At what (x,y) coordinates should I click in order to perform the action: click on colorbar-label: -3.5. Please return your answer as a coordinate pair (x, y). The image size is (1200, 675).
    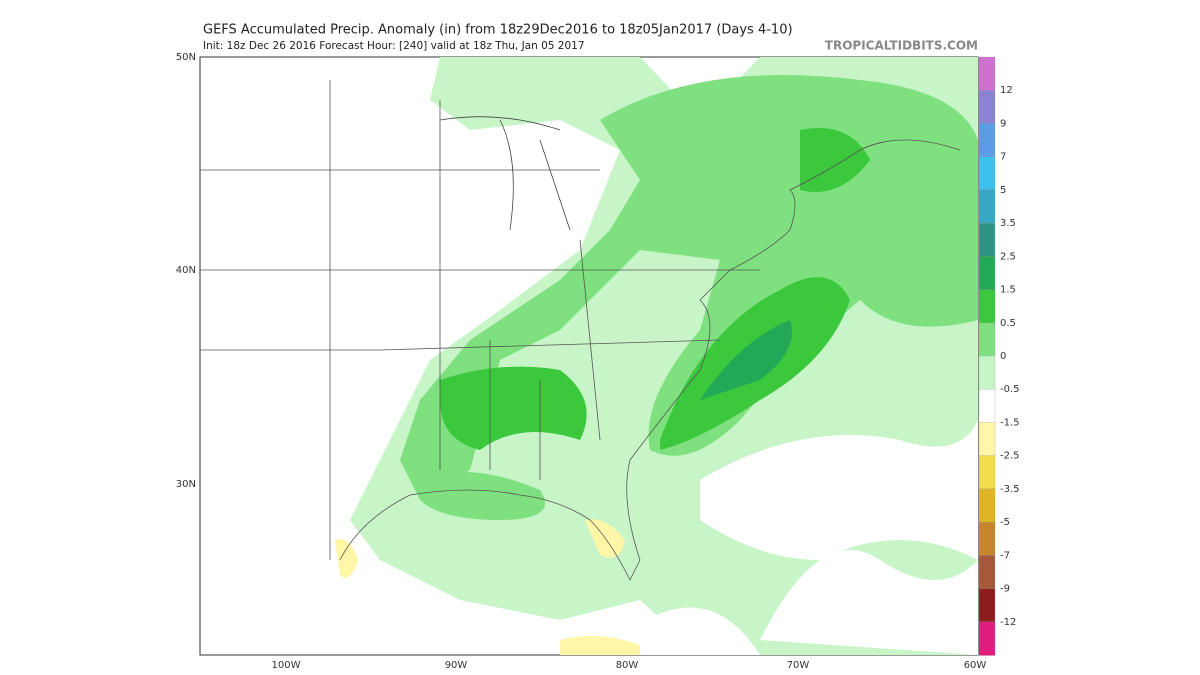
    Looking at the image, I should click on (1010, 489).